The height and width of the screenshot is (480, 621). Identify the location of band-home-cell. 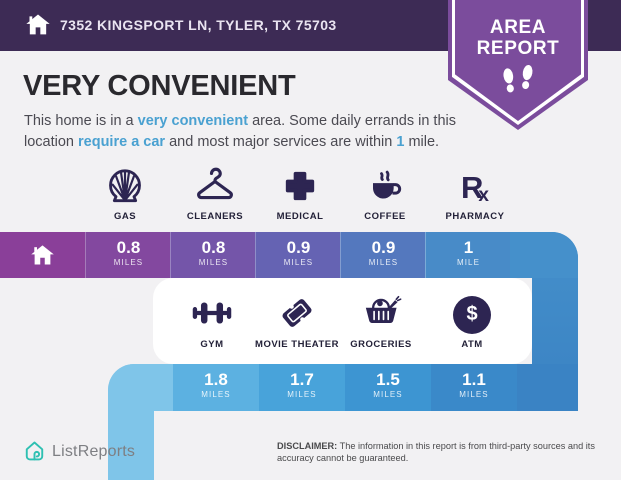
(42, 255).